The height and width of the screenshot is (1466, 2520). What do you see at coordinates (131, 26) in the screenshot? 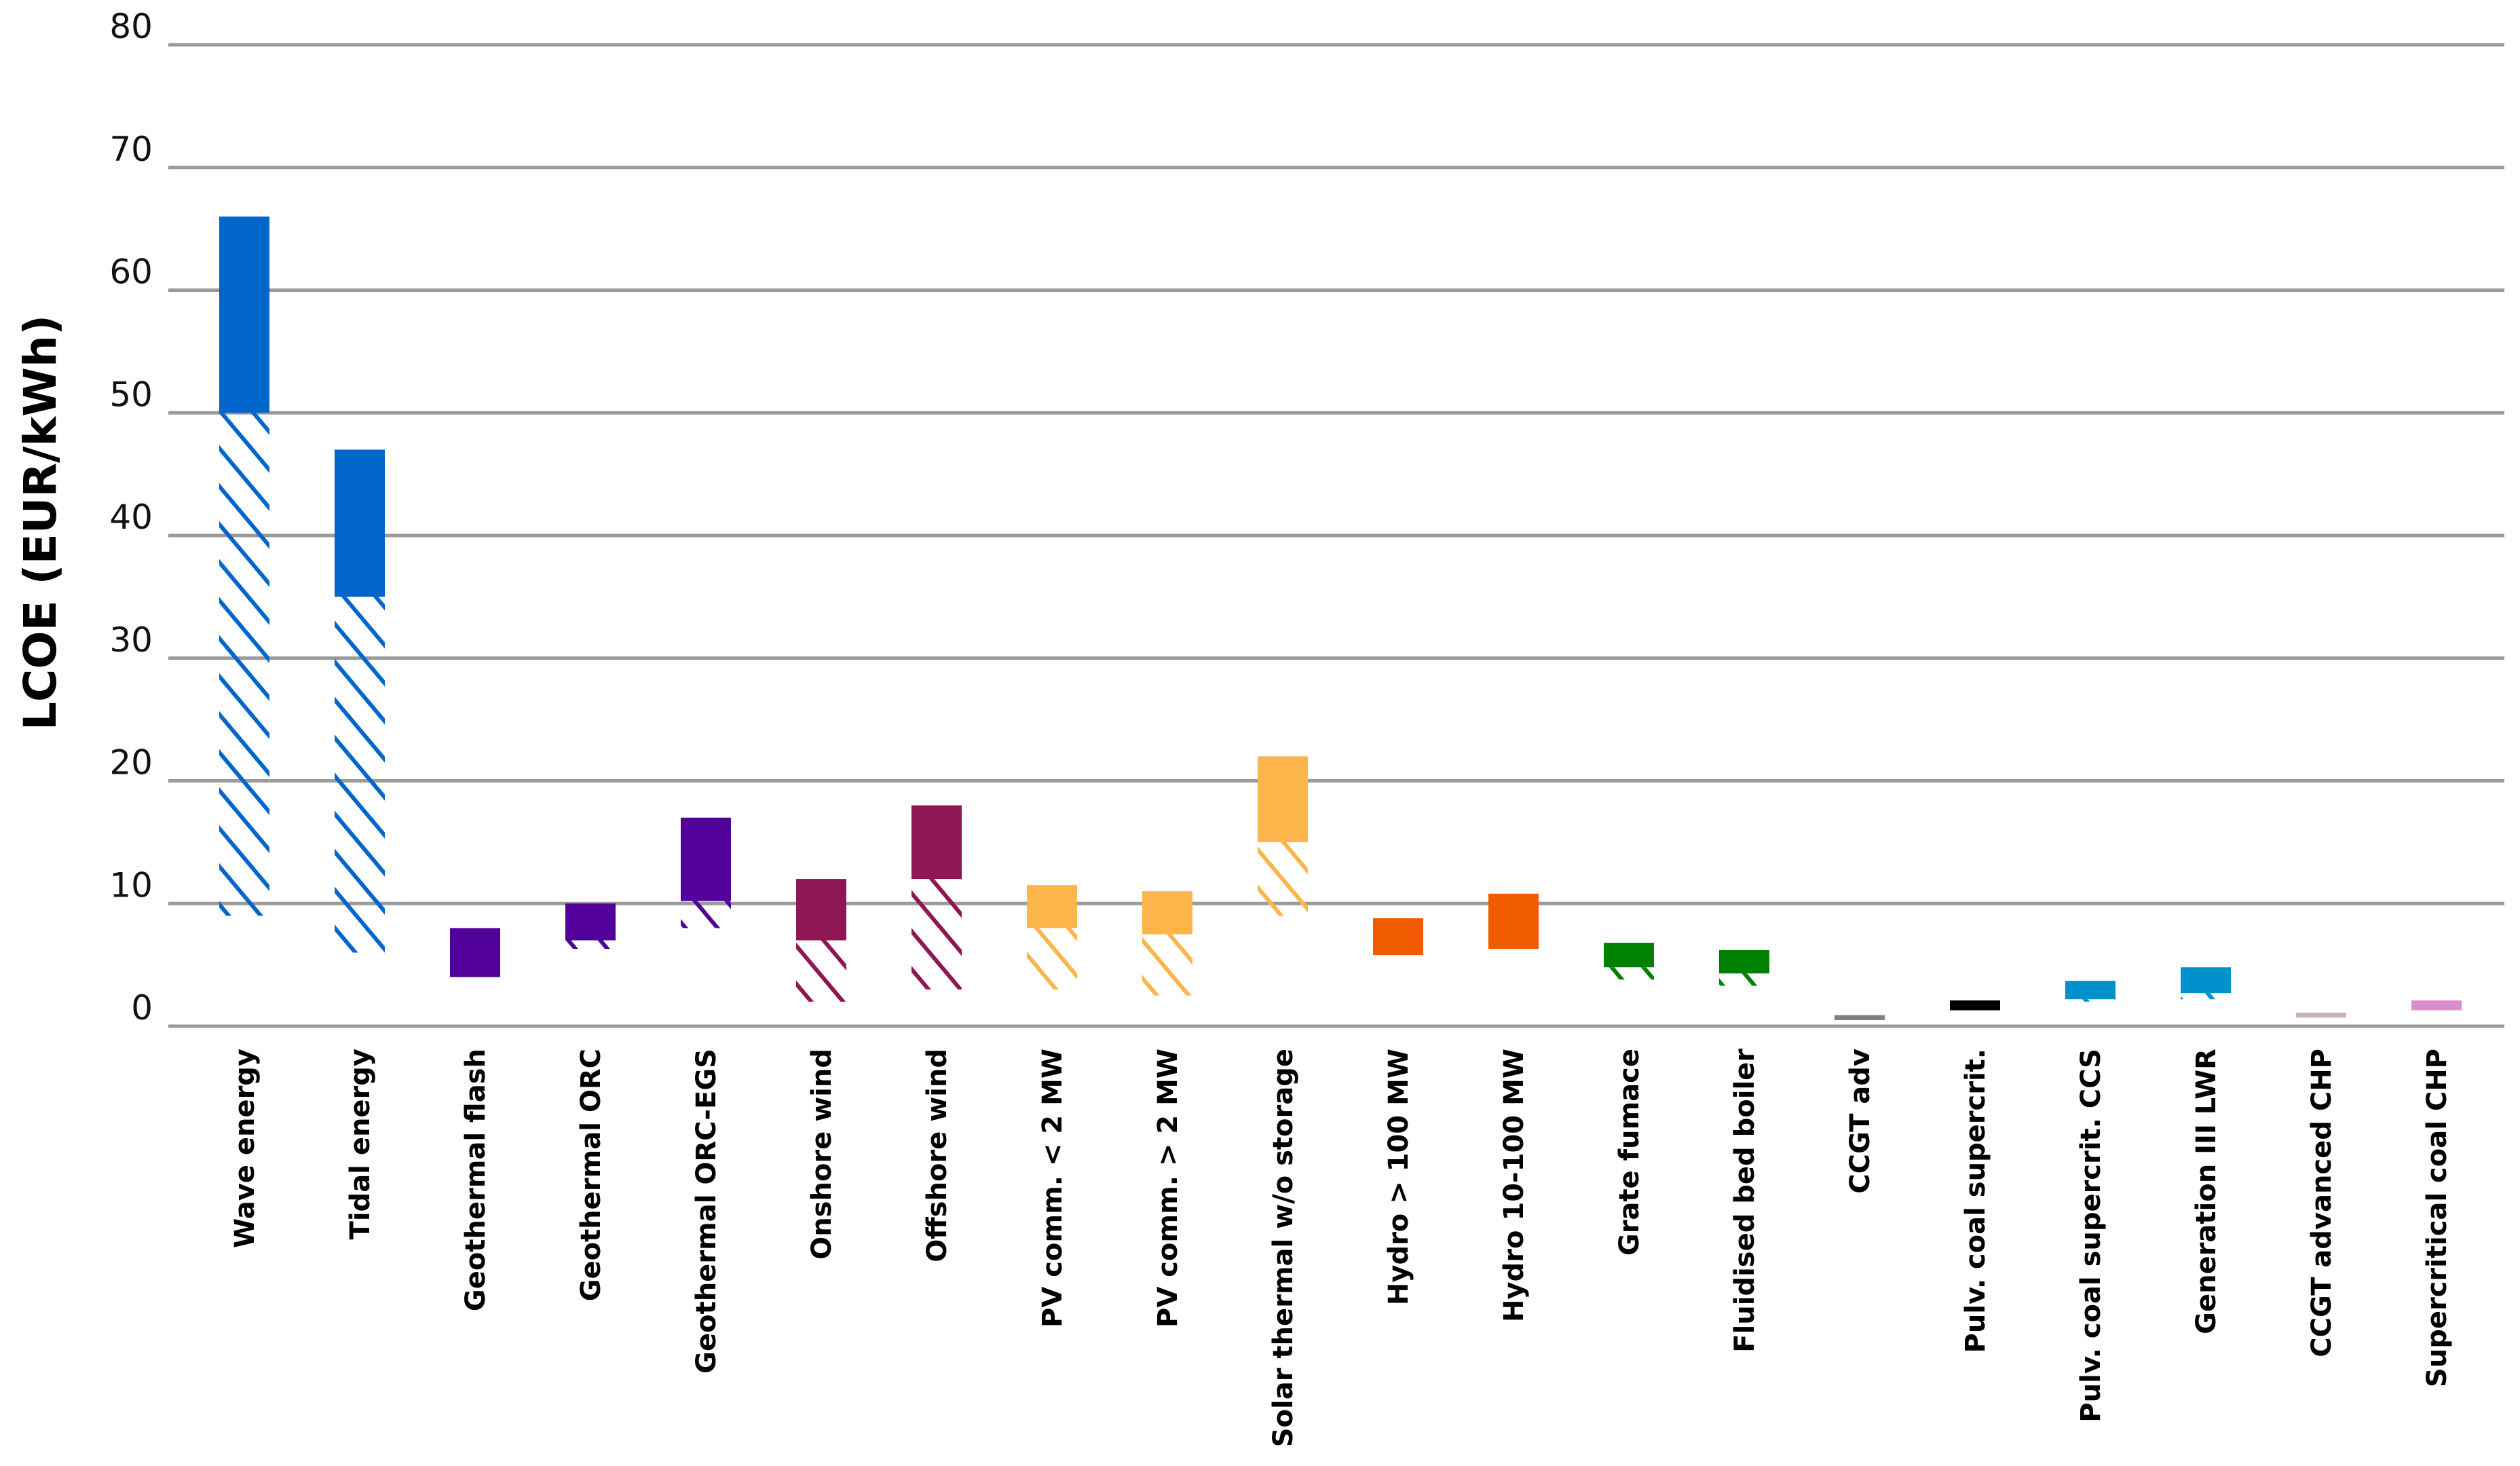
I see `y-tick-label: 80` at bounding box center [131, 26].